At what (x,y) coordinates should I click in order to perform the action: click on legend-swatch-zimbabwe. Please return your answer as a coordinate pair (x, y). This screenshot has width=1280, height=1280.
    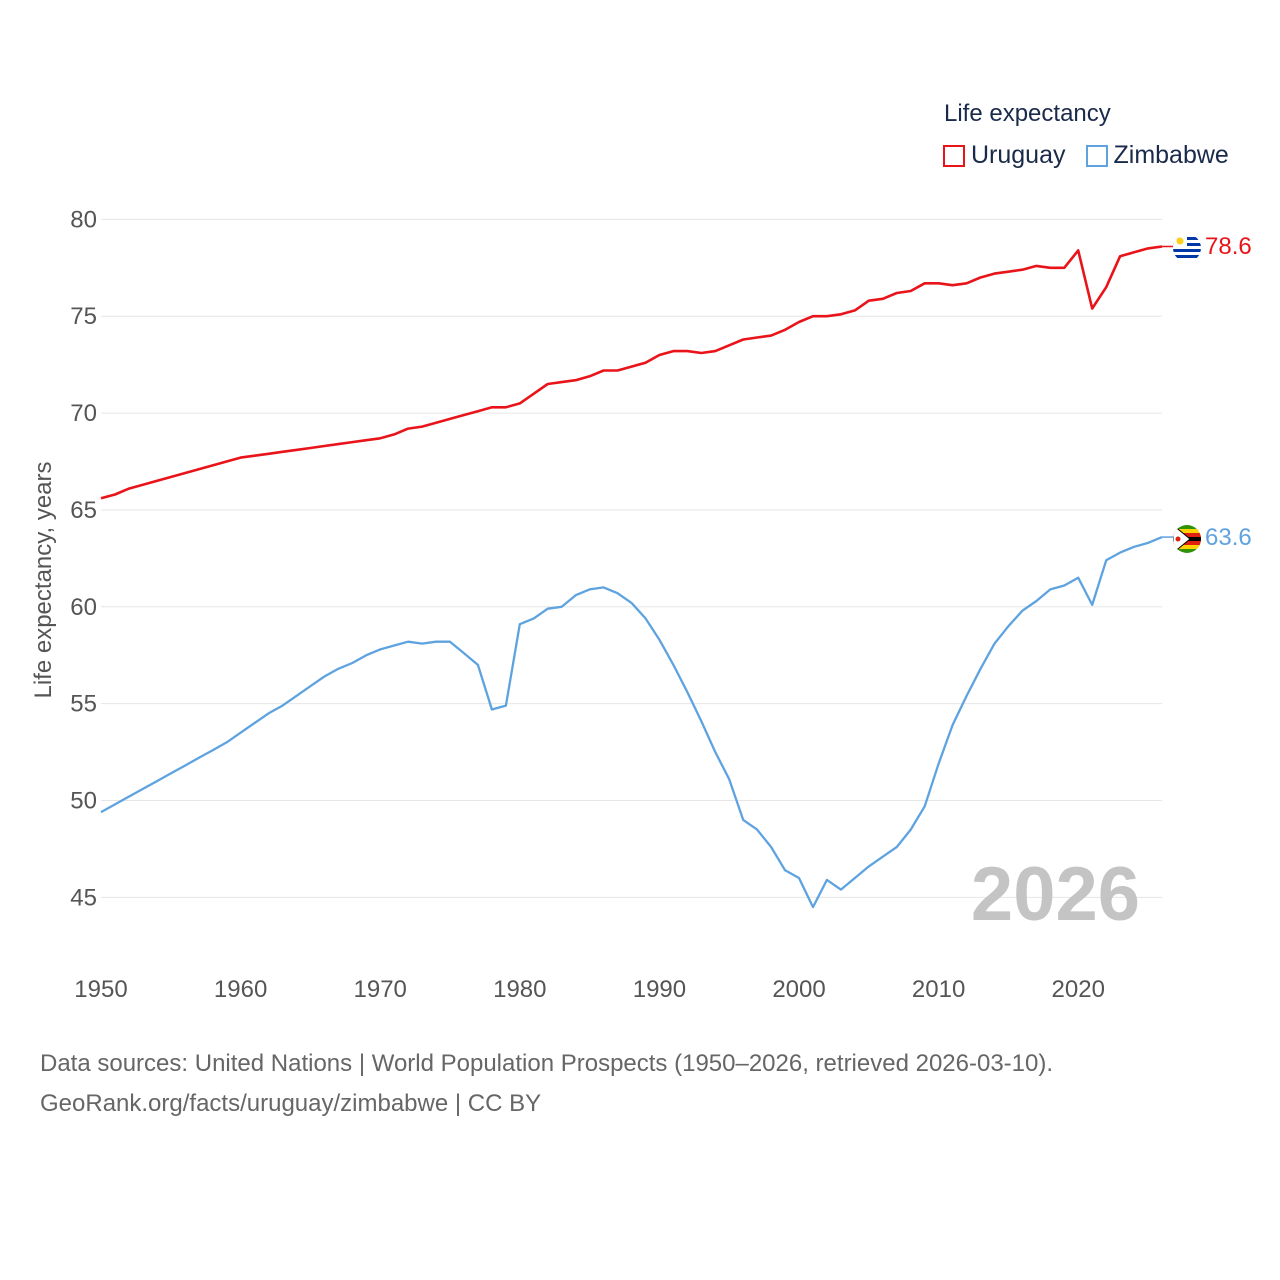
    Looking at the image, I should click on (1096, 155).